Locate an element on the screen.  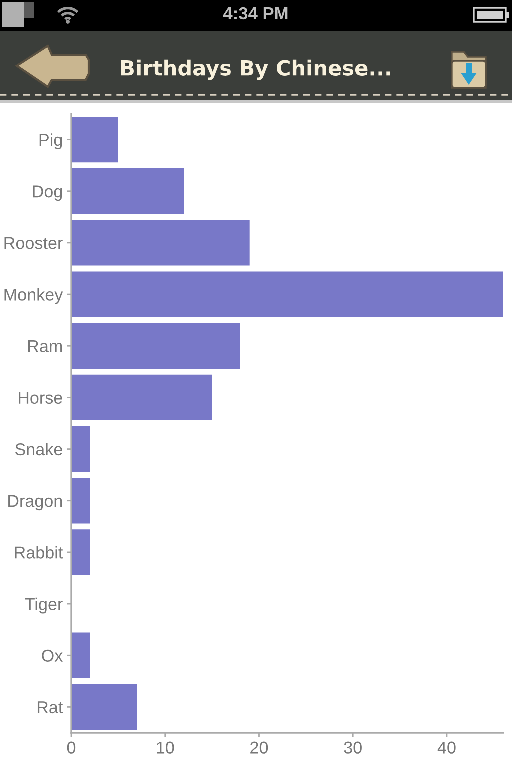
y-tick-label: Horse is located at coordinates (40, 398).